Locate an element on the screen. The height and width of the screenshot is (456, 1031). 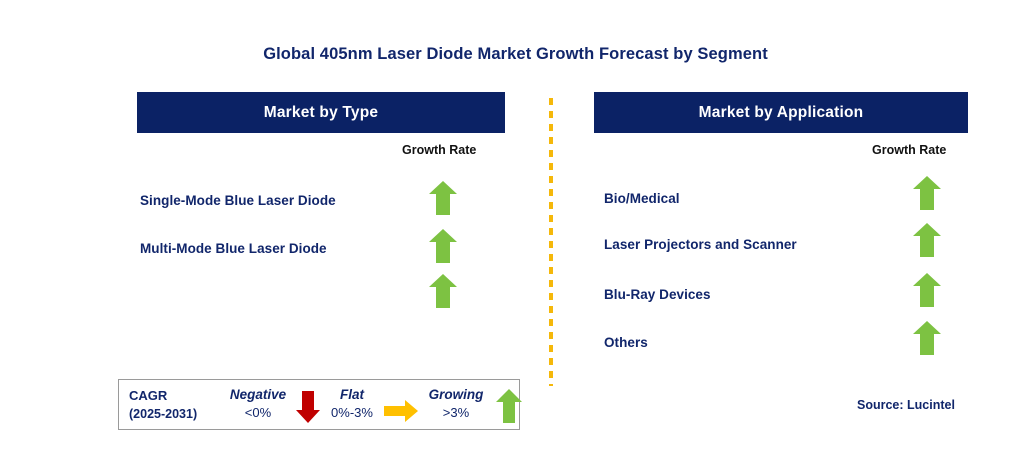
segment-label: Blu-Ray Devices is located at coordinates (657, 294).